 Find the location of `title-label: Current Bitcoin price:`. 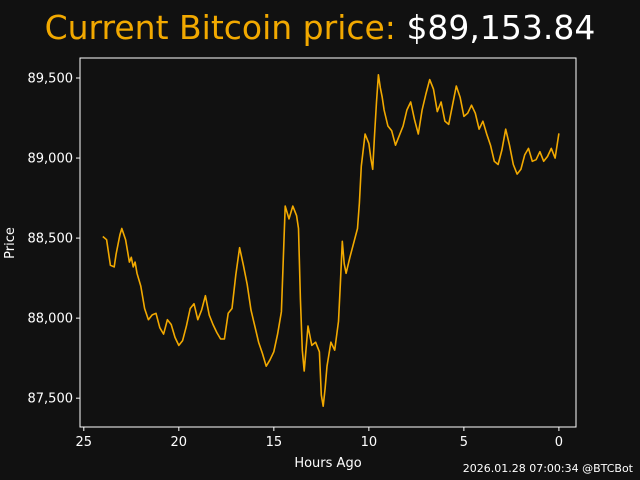

title-label: Current Bitcoin price: is located at coordinates (220, 27).